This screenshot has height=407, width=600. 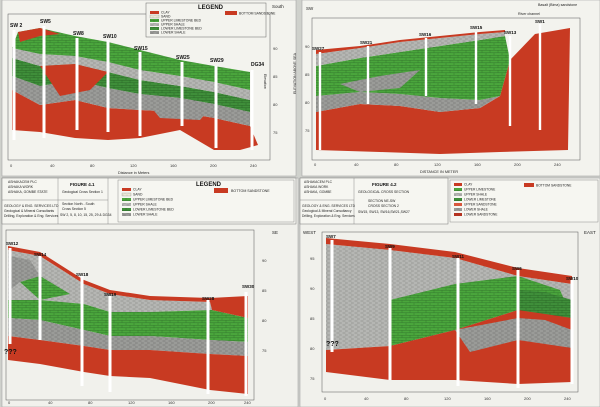 I want to click on panel-4-well-label: SW11, so click(x=458, y=256).